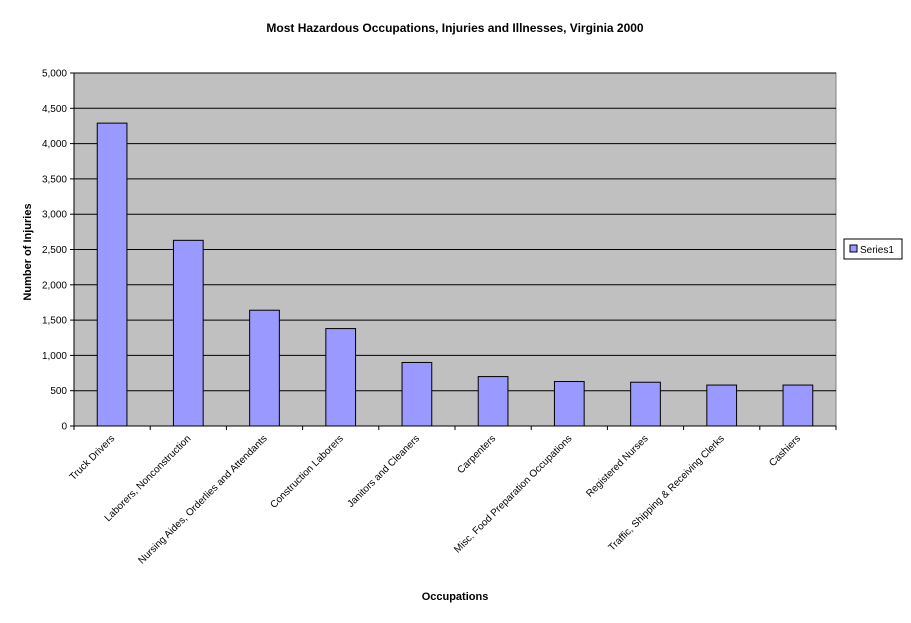 The image size is (911, 623). Describe the element at coordinates (513, 494) in the screenshot. I see `x-tick-label: Misc. Food Preparation Occupations` at that location.